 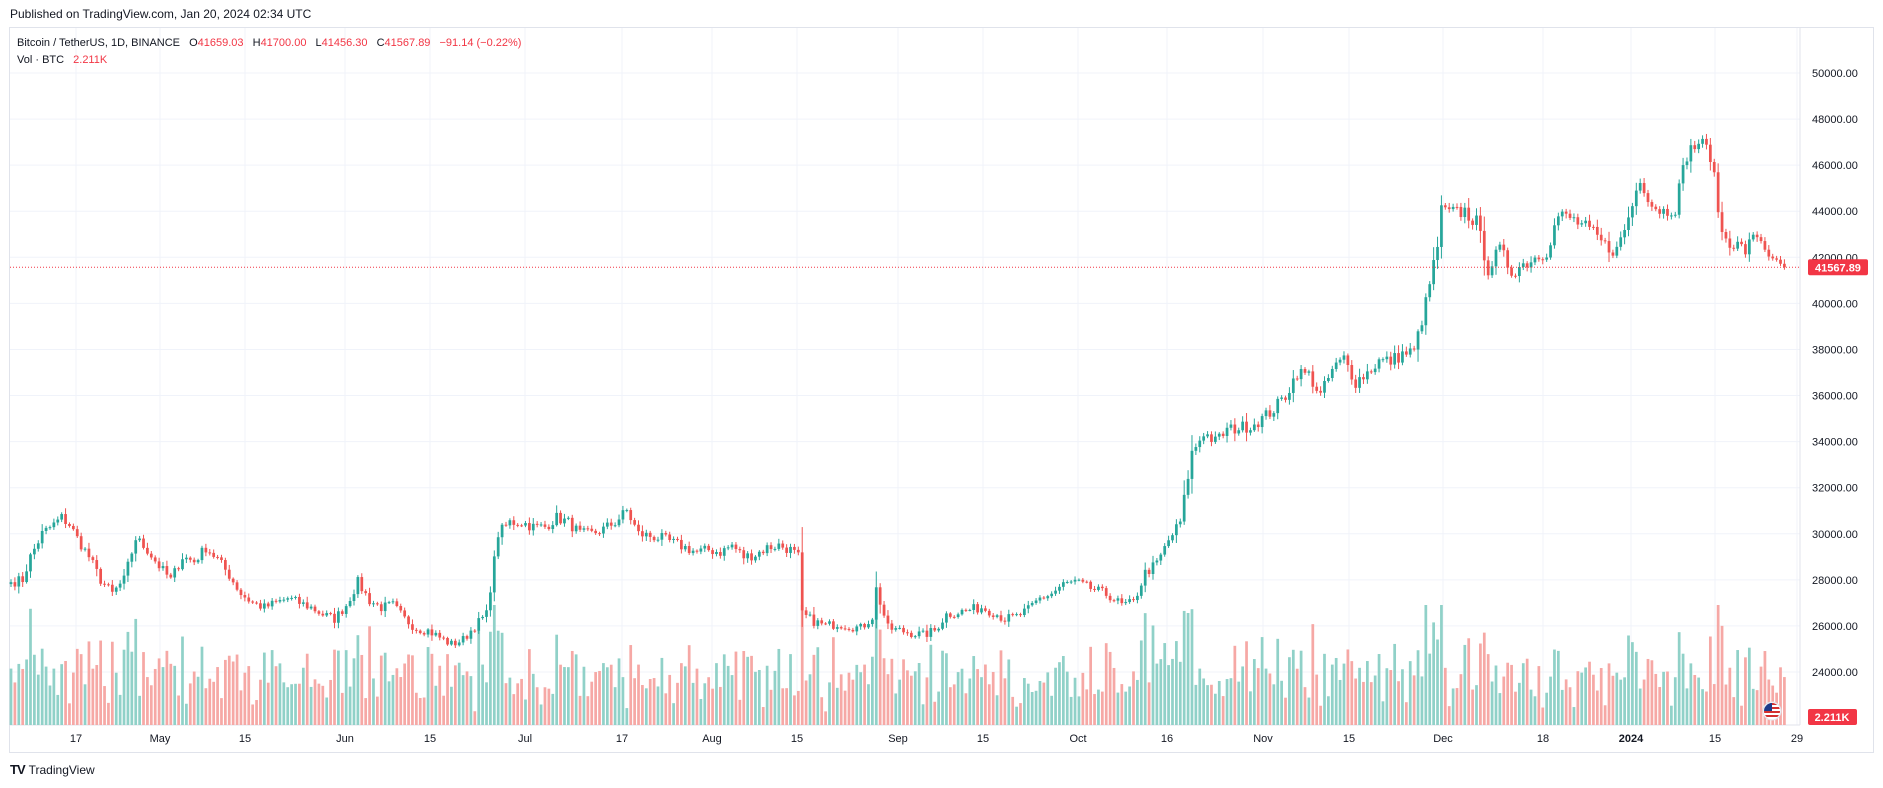 I want to click on tradingview-brand: TV TradingView, so click(x=52, y=769).